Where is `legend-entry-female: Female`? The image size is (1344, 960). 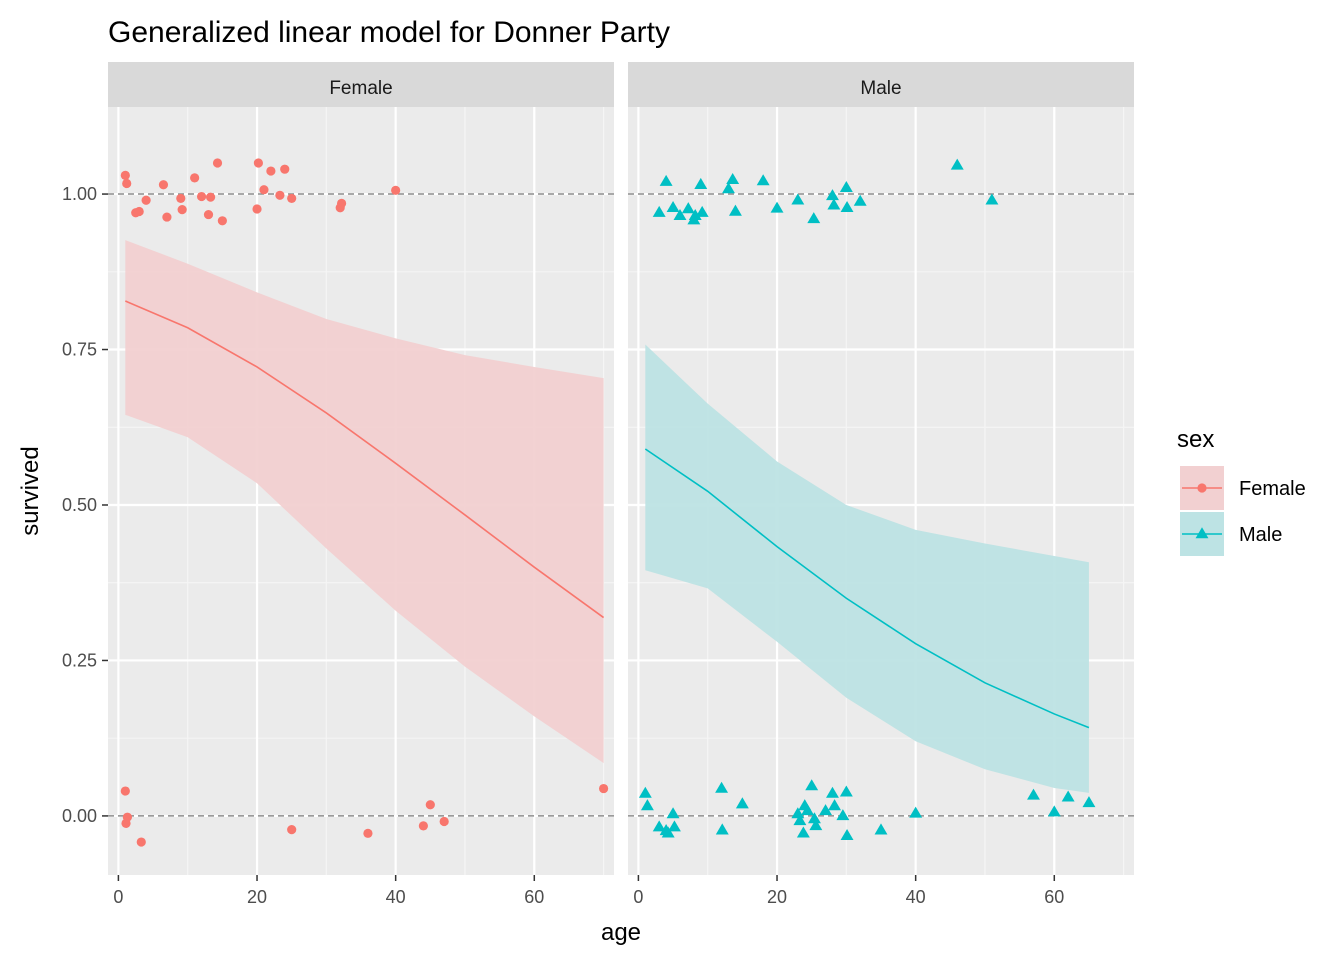 legend-entry-female: Female is located at coordinates (1243, 488).